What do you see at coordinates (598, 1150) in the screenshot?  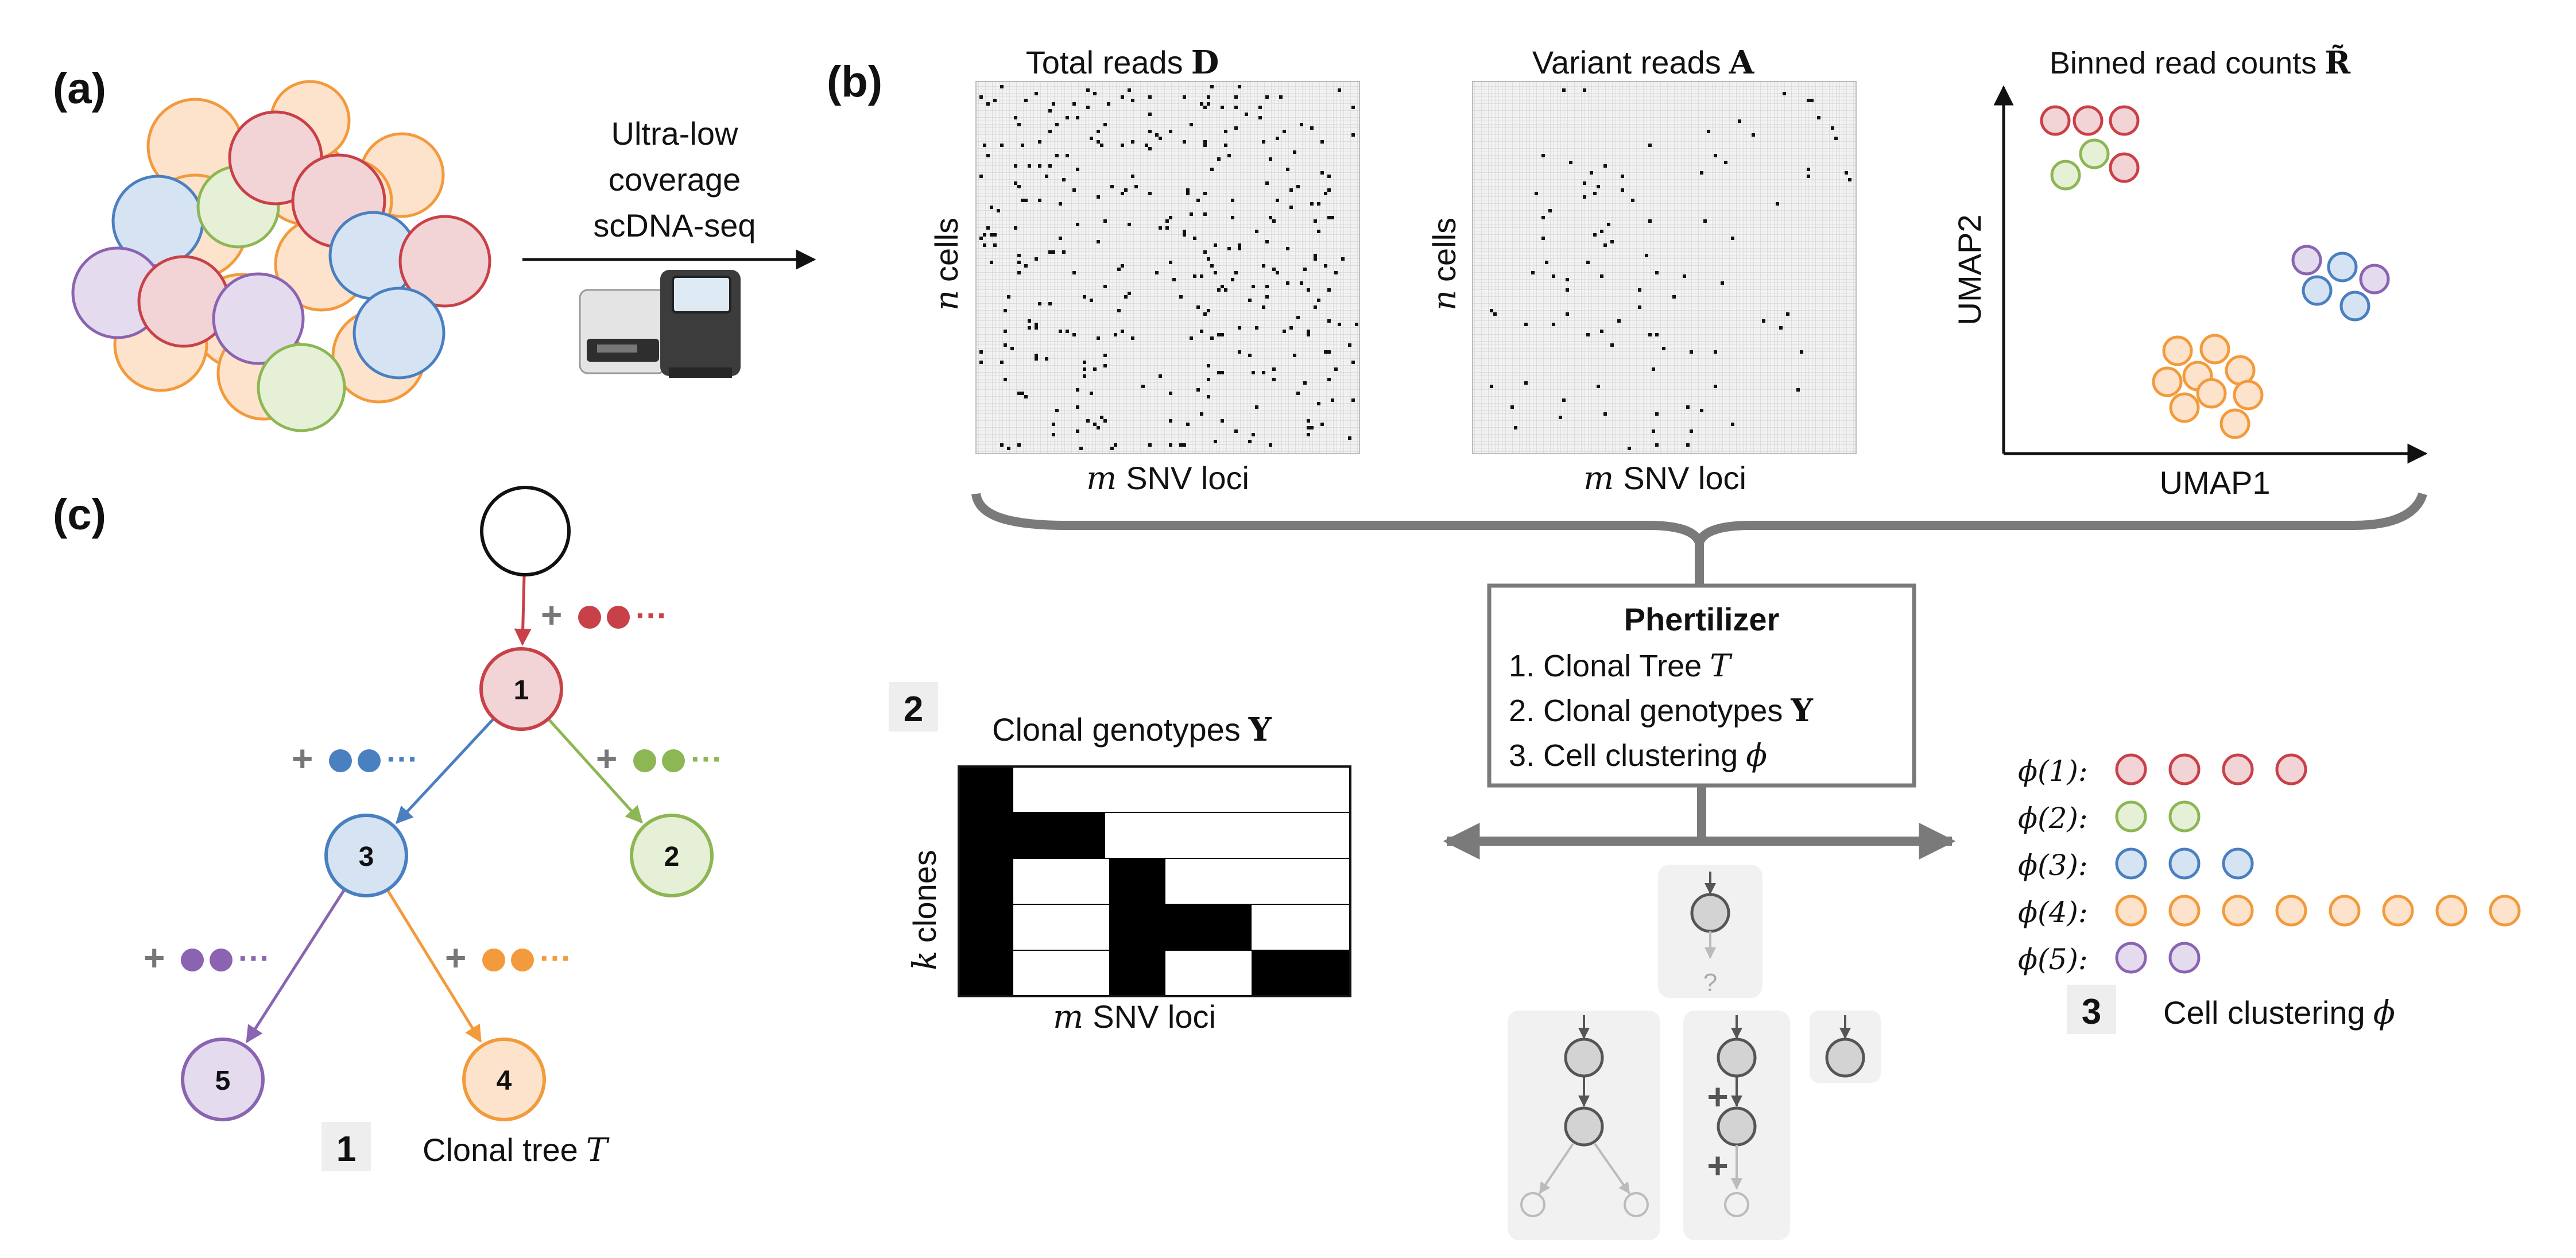 I see `tree-caption-sym: T` at bounding box center [598, 1150].